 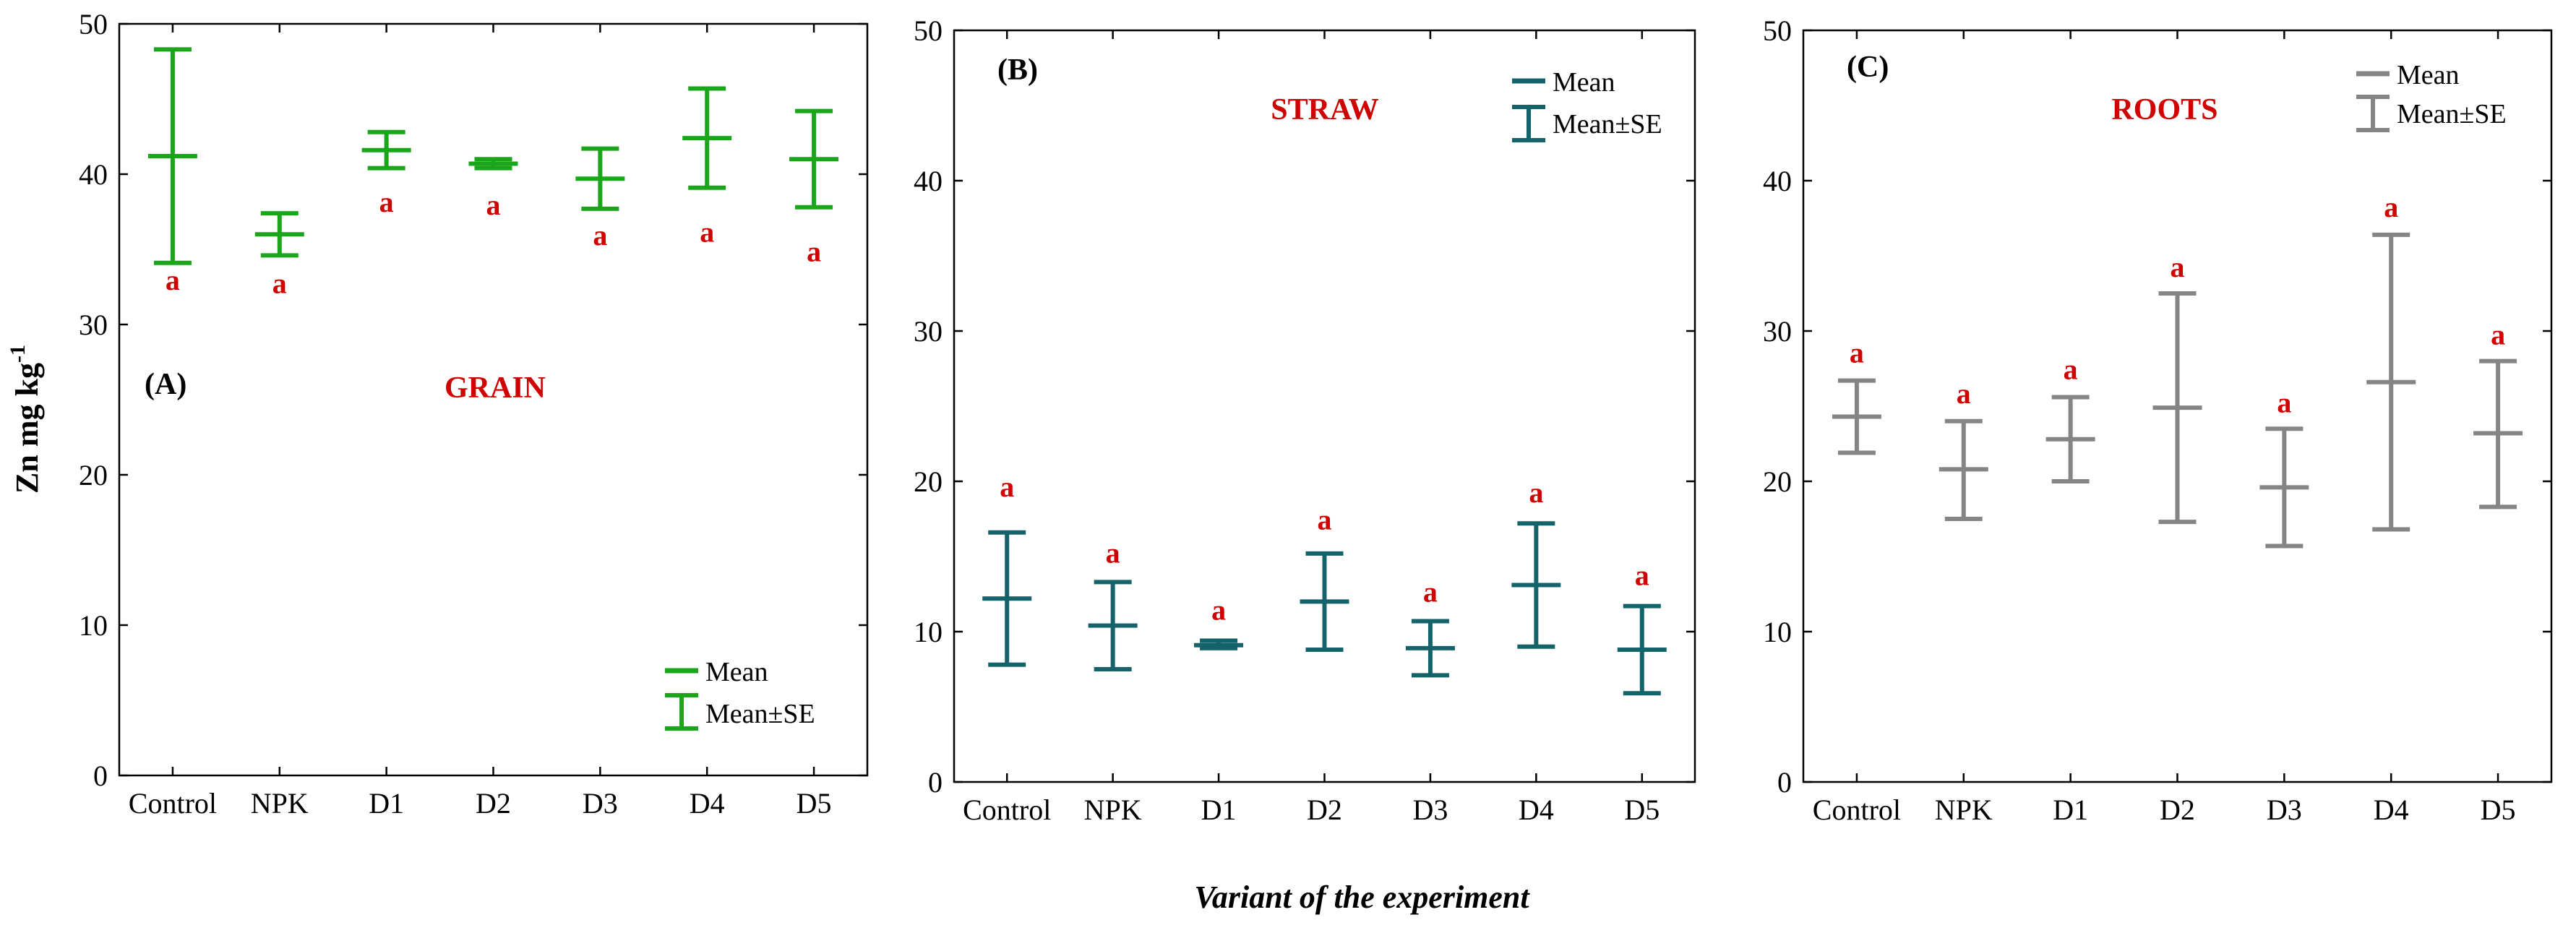 I want to click on panel-title: STRAW, so click(x=1325, y=110).